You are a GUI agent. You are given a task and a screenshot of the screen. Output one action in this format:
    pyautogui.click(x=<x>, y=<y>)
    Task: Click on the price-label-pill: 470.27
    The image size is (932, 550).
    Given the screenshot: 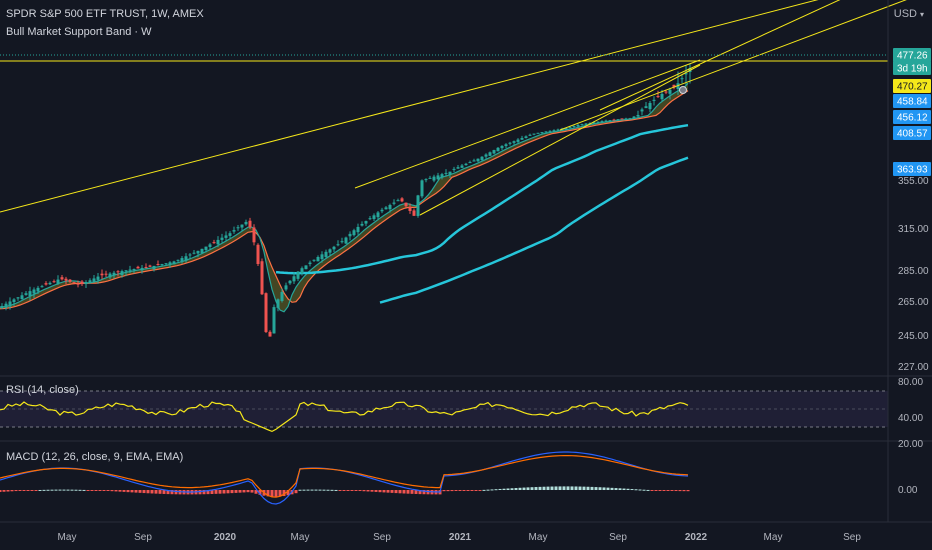 What is the action you would take?
    pyautogui.click(x=912, y=86)
    